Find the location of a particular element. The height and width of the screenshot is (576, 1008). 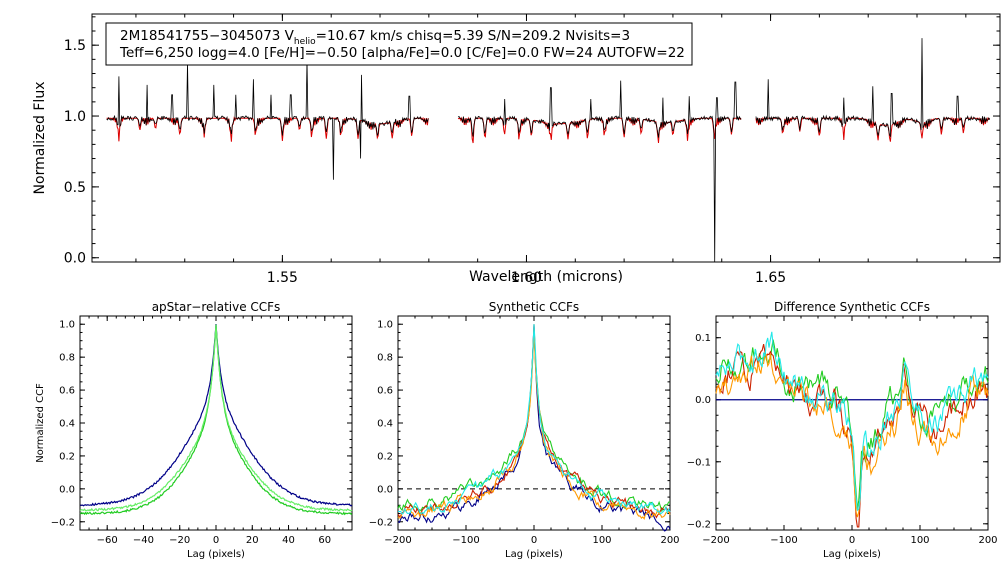

synthetic-ccf-ticks: −200 −100 0 100 200 −0.2 0.0 0.2 0.4 0.6 0.8 1.0 is located at coordinates (524, 431).